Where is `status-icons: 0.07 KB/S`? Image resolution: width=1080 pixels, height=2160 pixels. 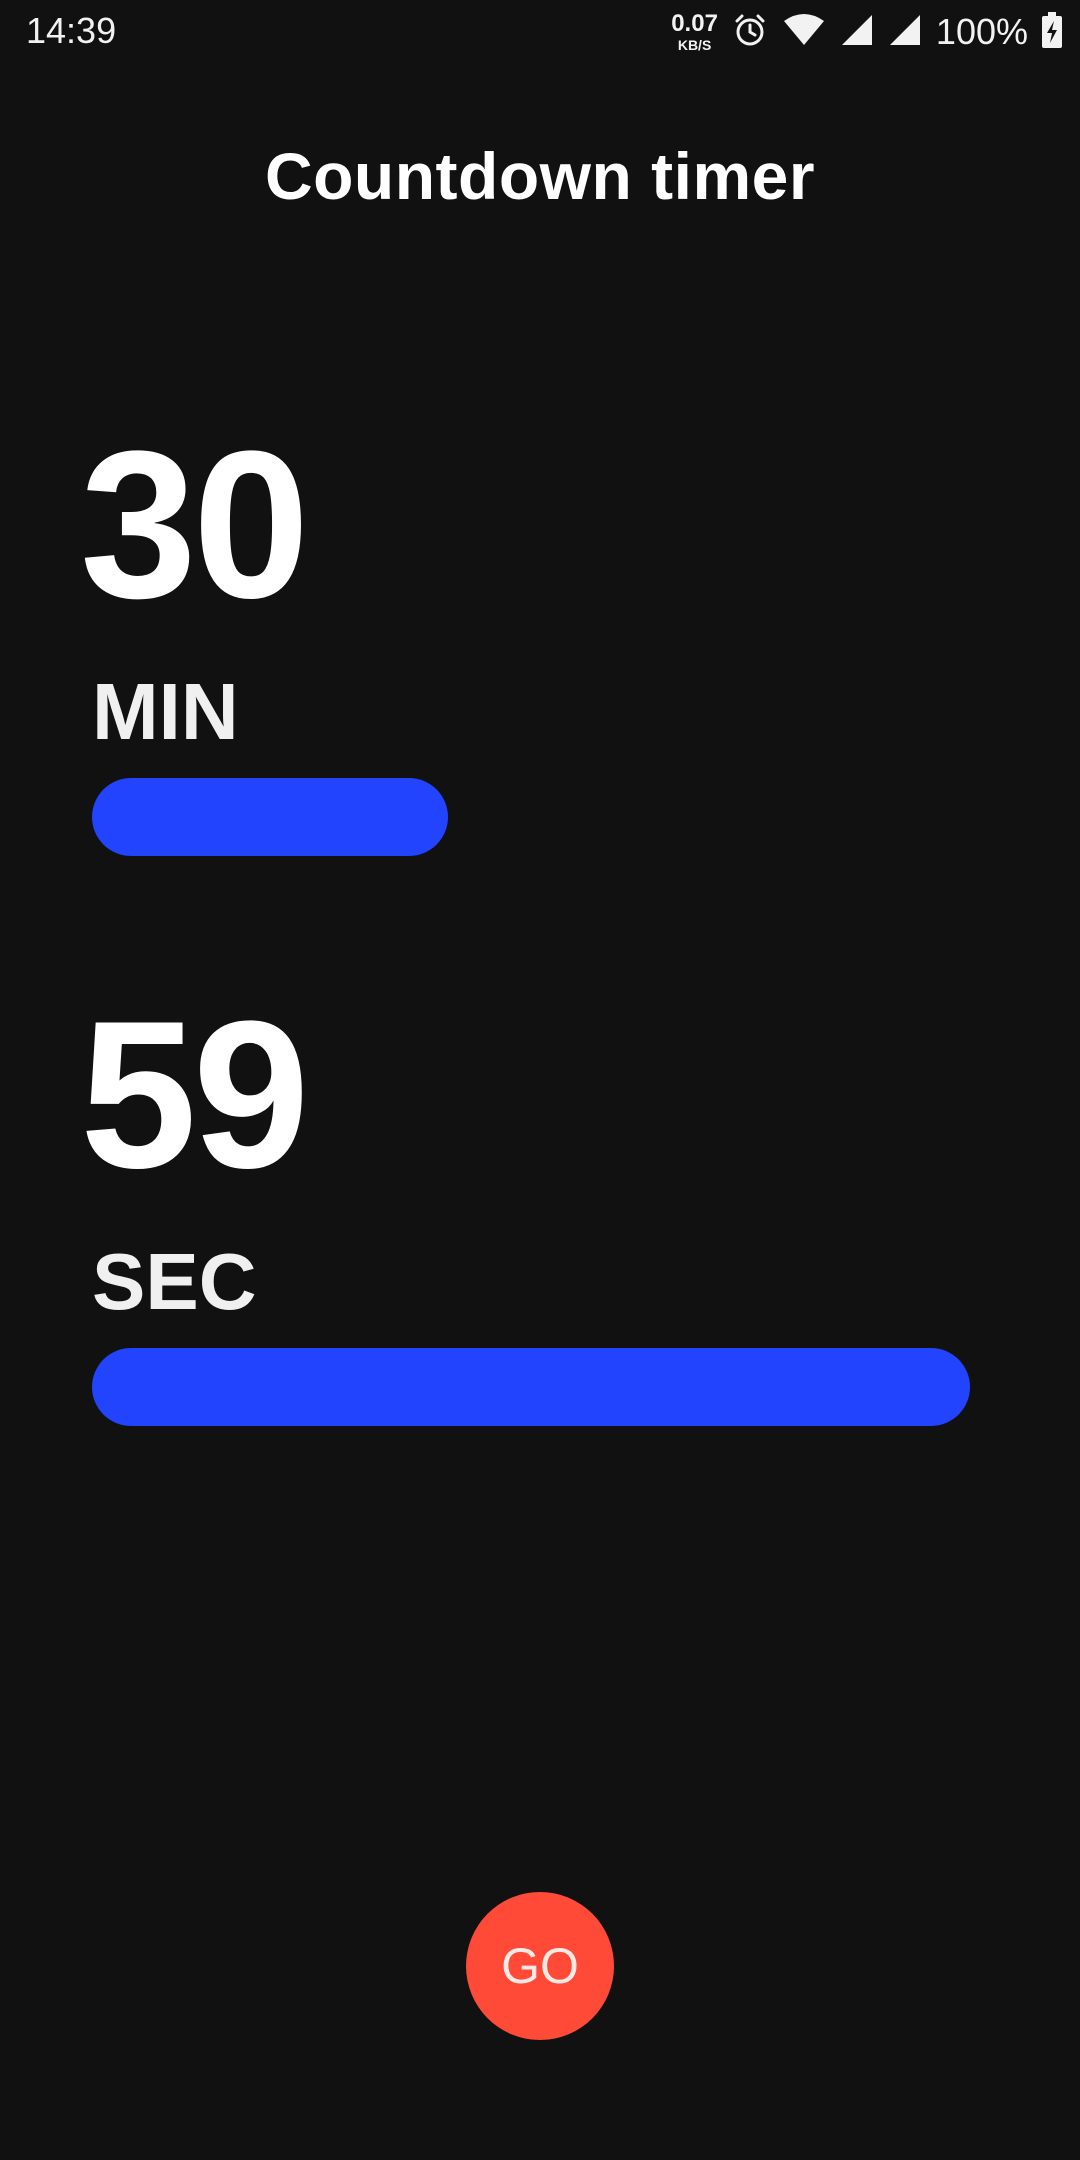 status-icons: 0.07 KB/S is located at coordinates (866, 32).